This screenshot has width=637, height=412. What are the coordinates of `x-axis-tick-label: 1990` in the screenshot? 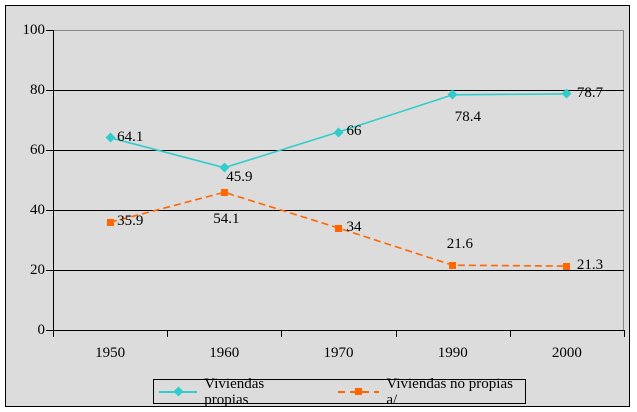 It's located at (452, 353).